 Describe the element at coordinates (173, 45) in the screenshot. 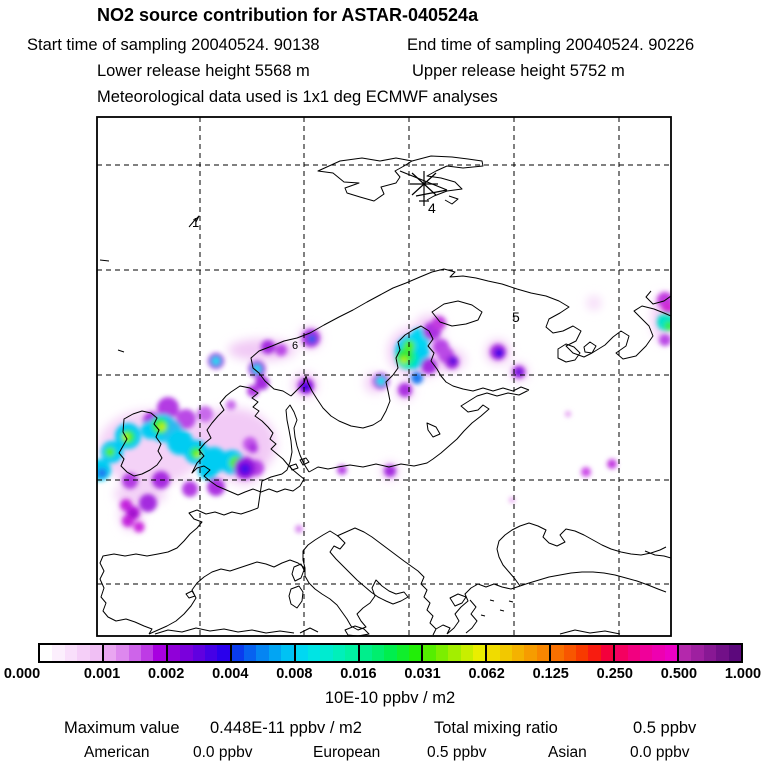

I see `start-time-text: Start time of sampling 20040524. 90138` at that location.